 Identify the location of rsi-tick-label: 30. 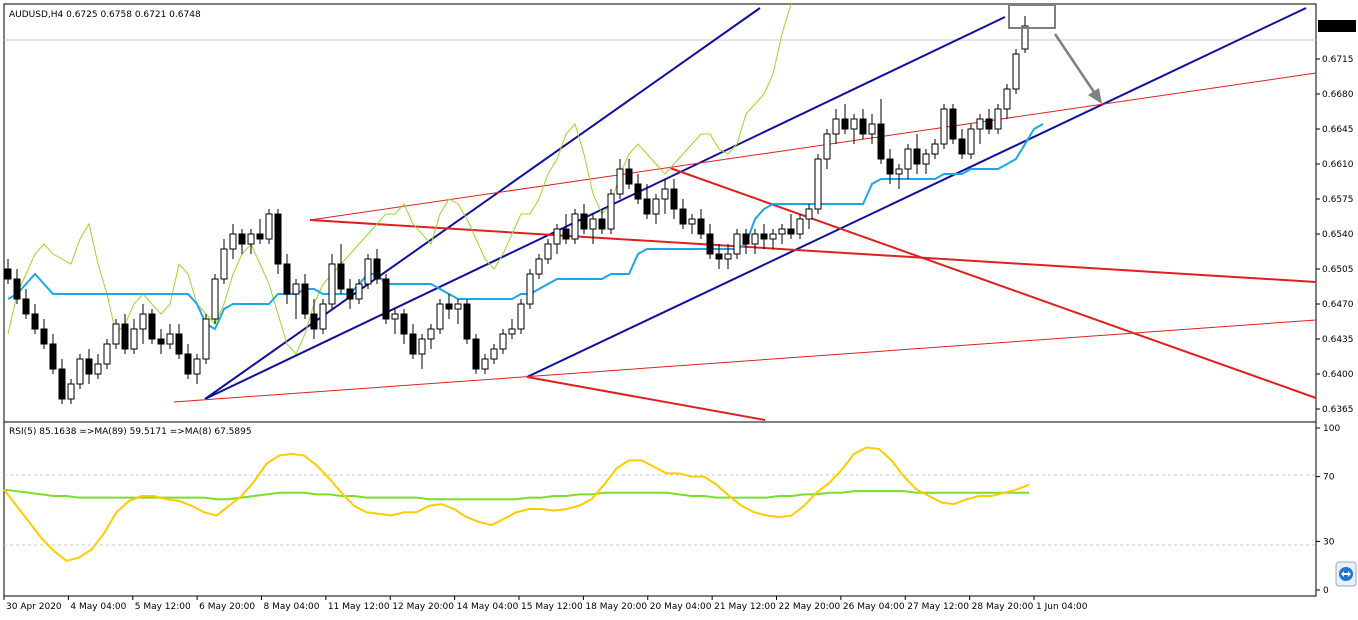
(1329, 542).